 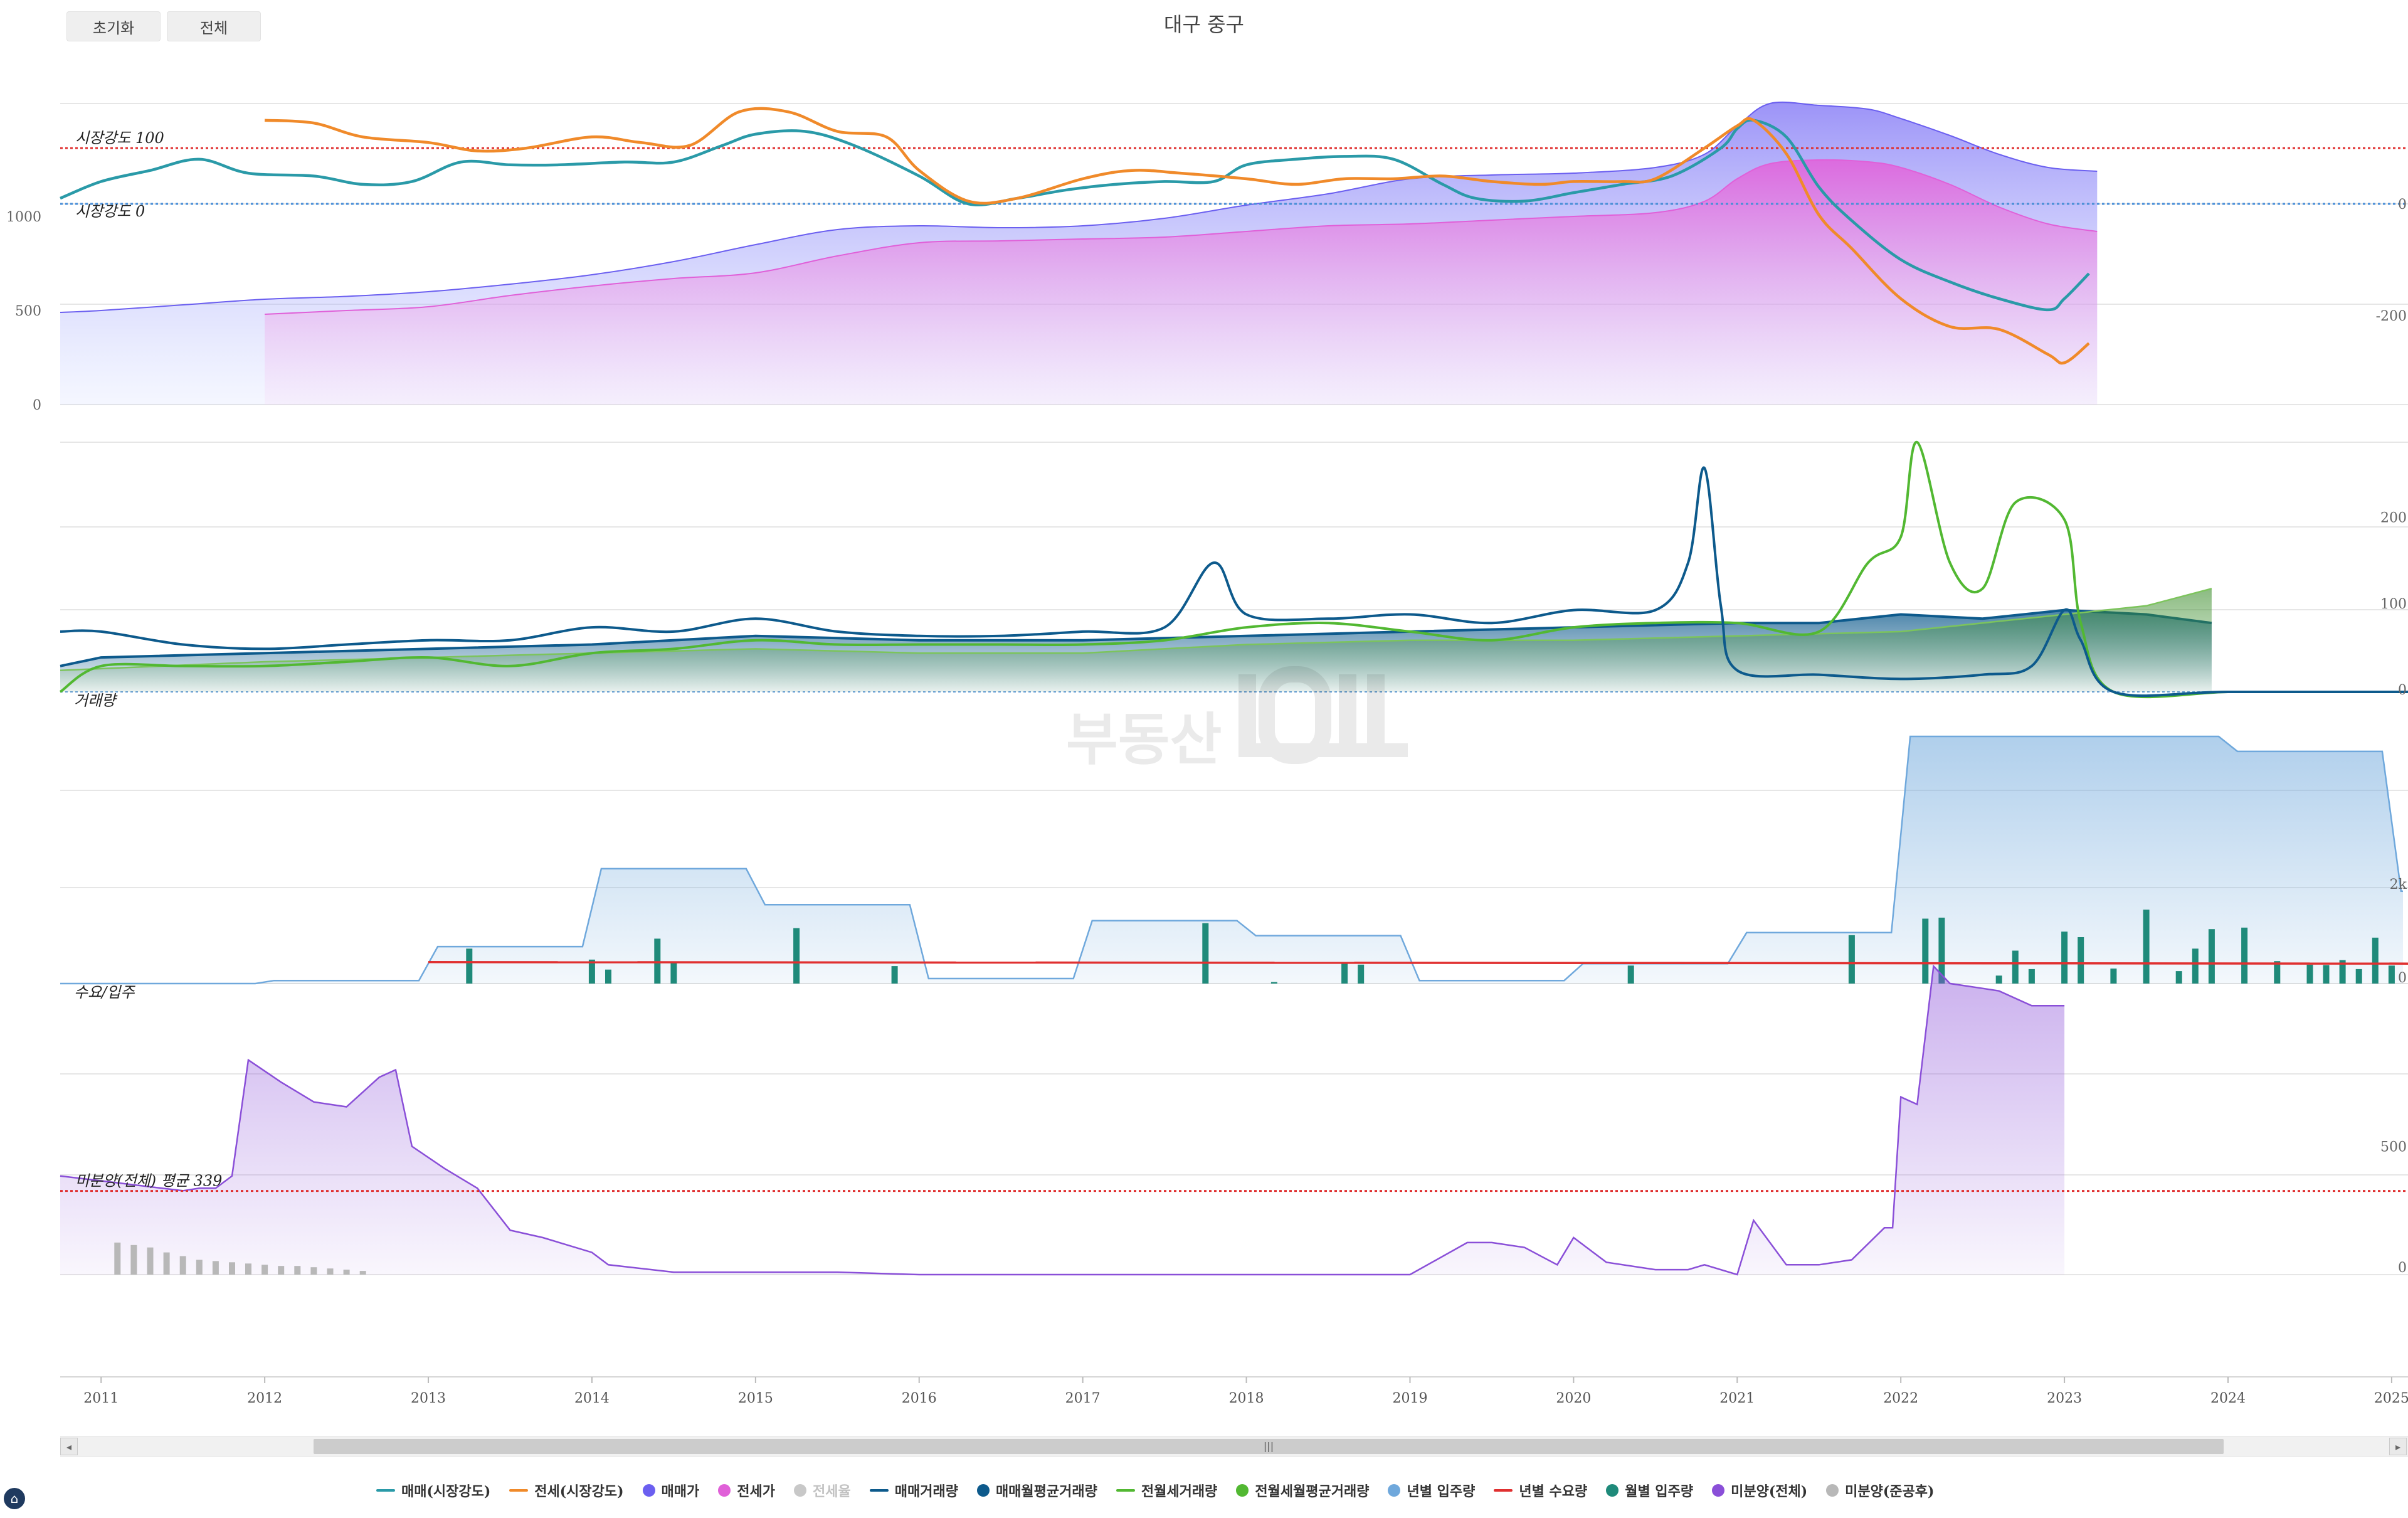 What do you see at coordinates (1079, 207) in the screenshot?
I see `sale-price-line` at bounding box center [1079, 207].